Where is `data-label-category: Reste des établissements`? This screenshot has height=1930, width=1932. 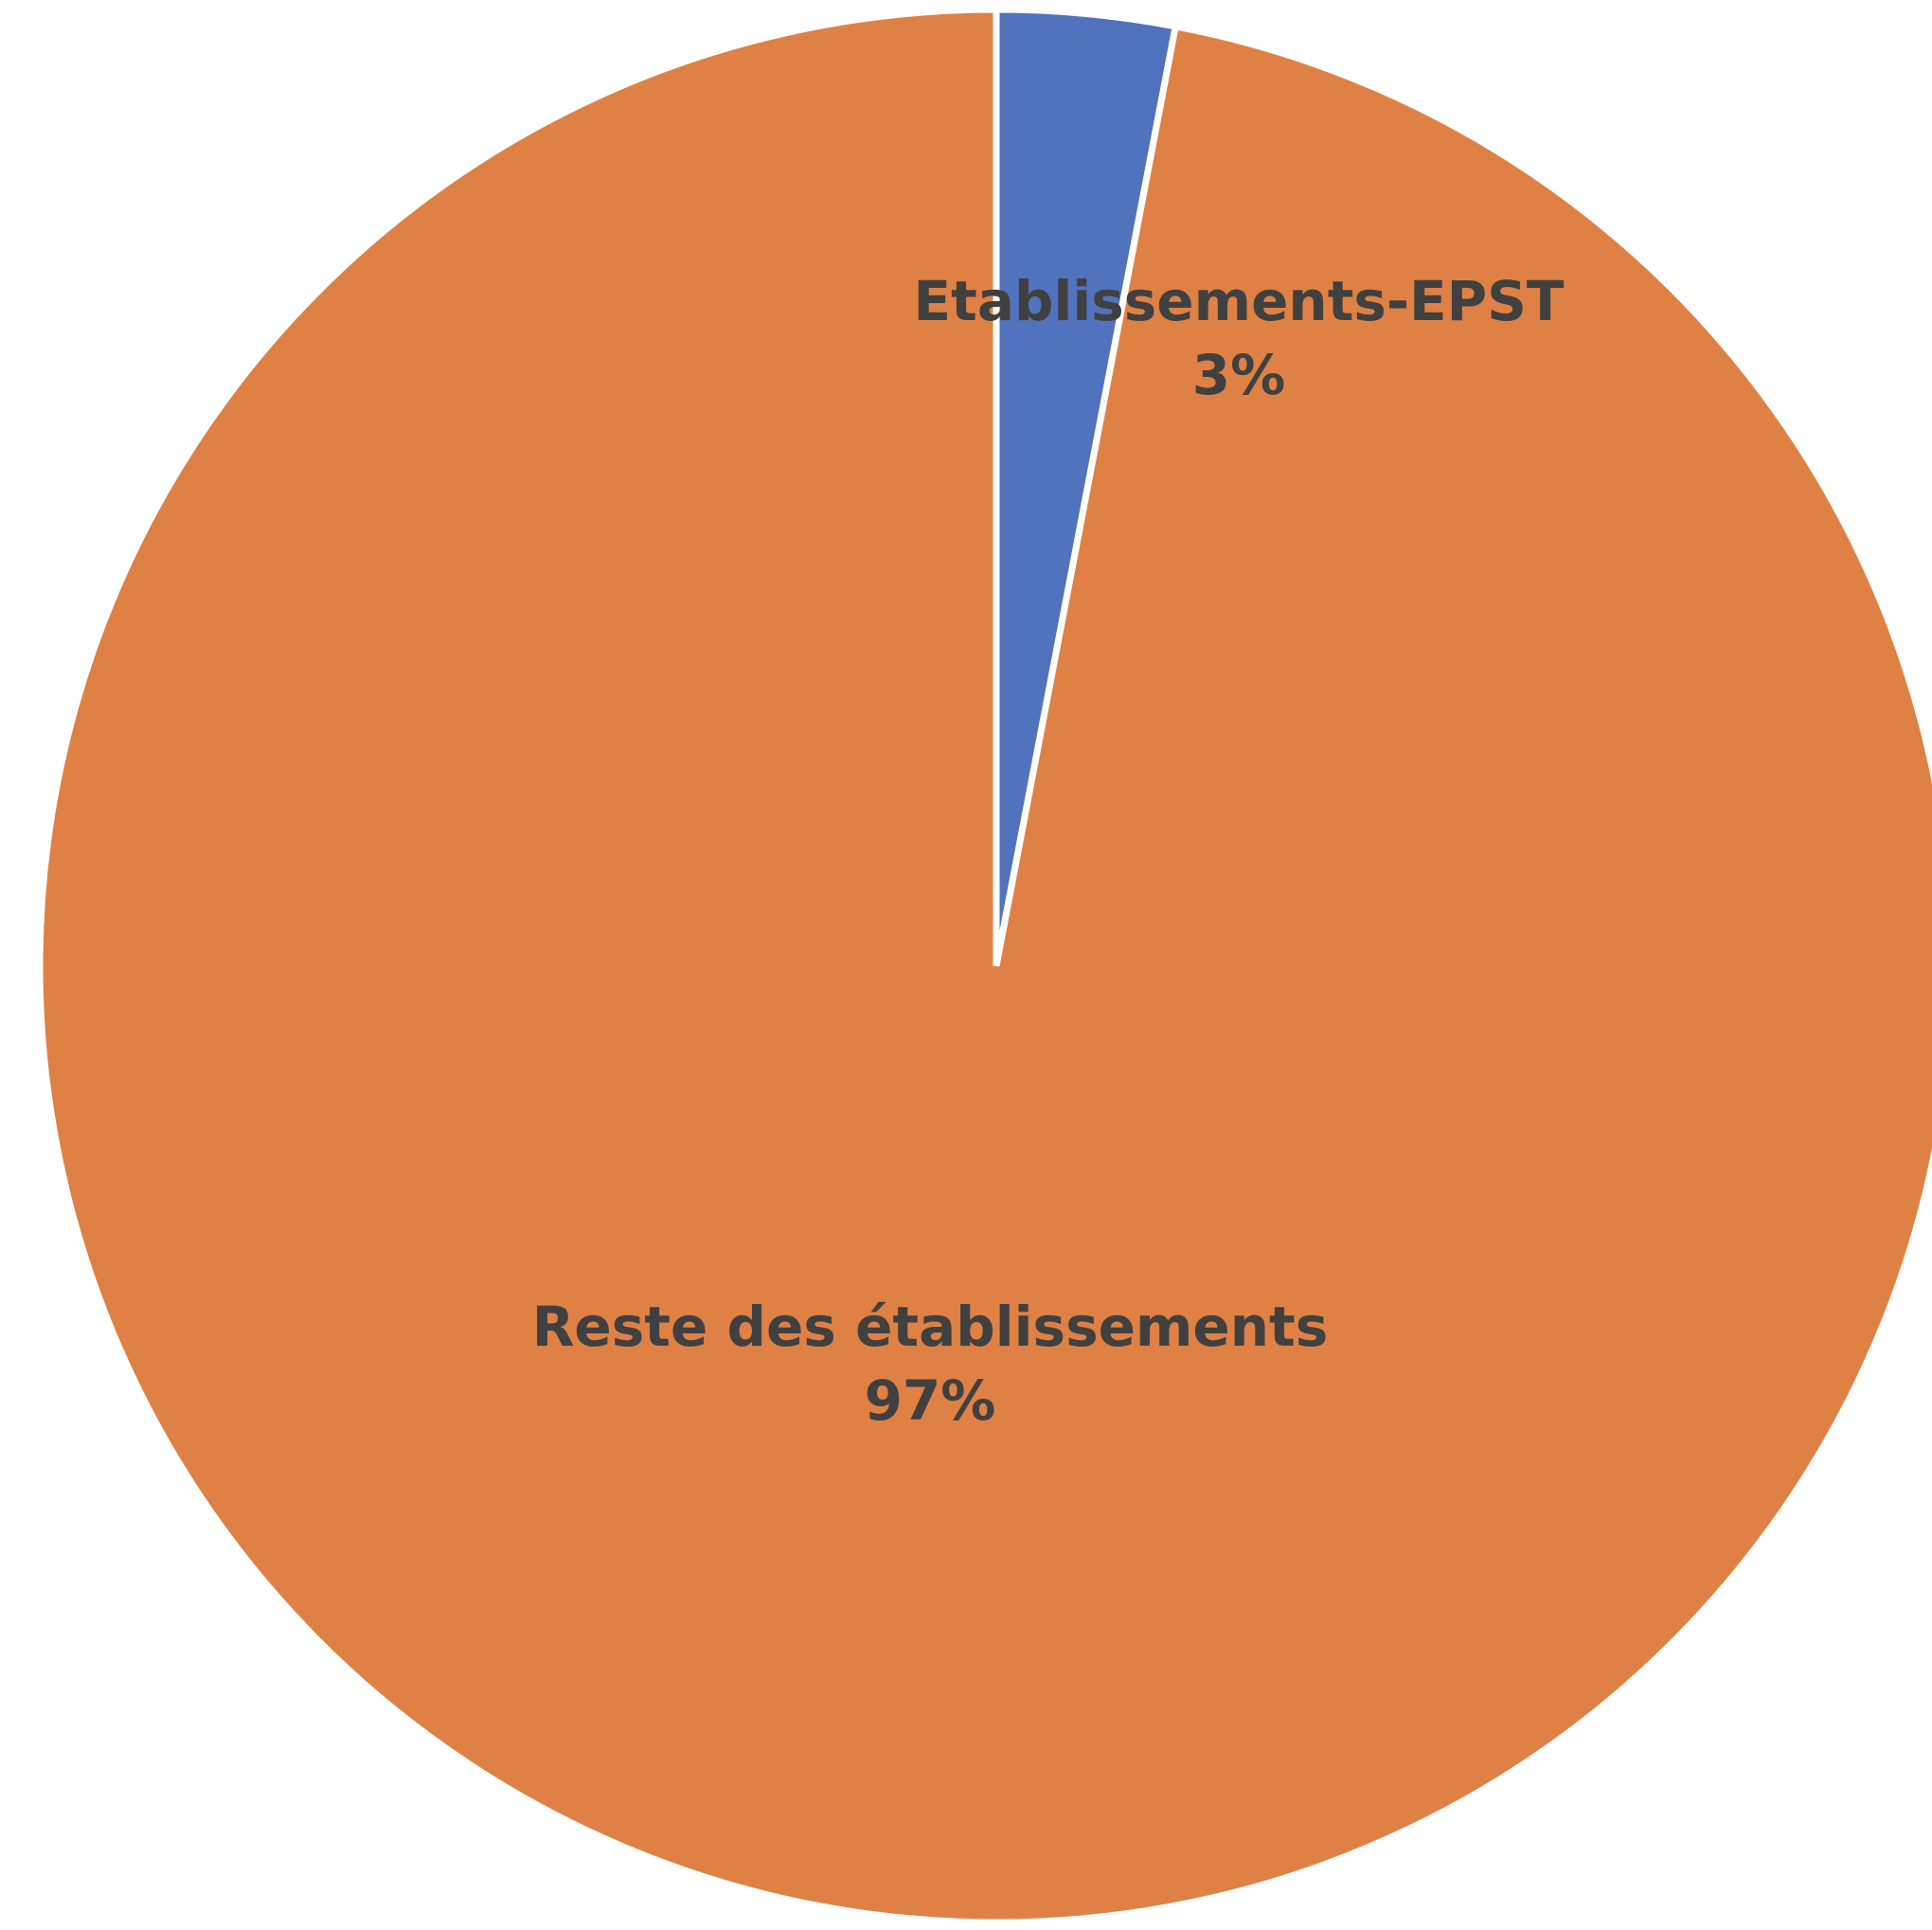
data-label-category: Reste des établissements is located at coordinates (930, 1327).